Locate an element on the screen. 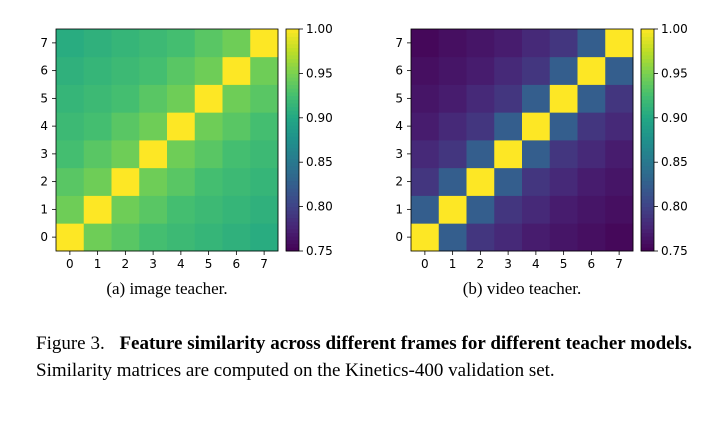 This screenshot has width=725, height=430. y-tick-label: 2 is located at coordinates (399, 182).